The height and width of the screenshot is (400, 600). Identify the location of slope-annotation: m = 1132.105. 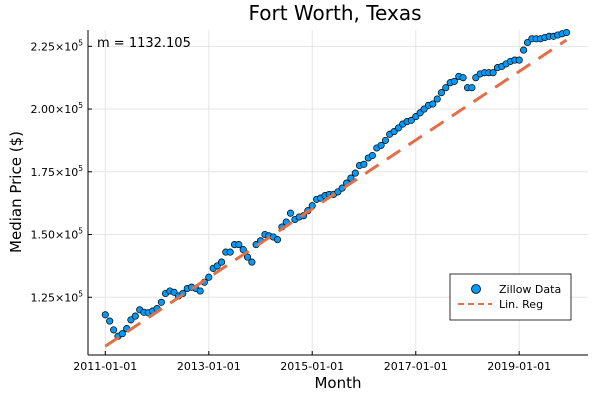
(144, 43).